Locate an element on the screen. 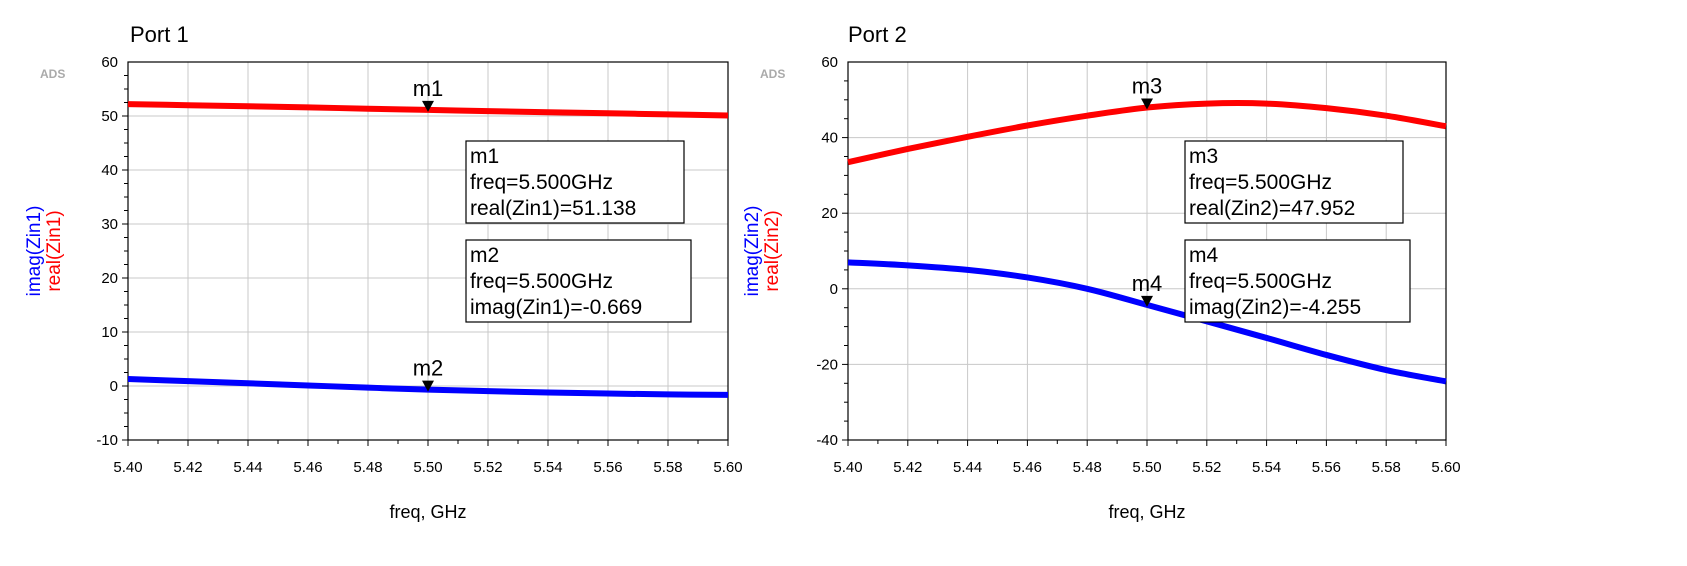  y-tick-label: 30 is located at coordinates (109, 224).